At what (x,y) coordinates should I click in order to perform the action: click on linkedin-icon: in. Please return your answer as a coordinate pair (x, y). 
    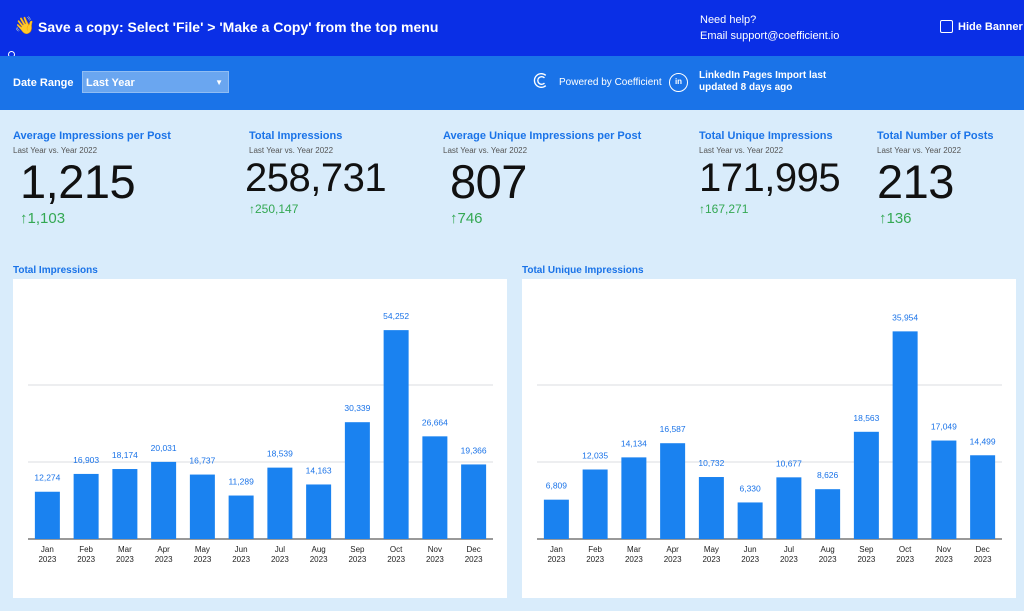
    Looking at the image, I should click on (678, 82).